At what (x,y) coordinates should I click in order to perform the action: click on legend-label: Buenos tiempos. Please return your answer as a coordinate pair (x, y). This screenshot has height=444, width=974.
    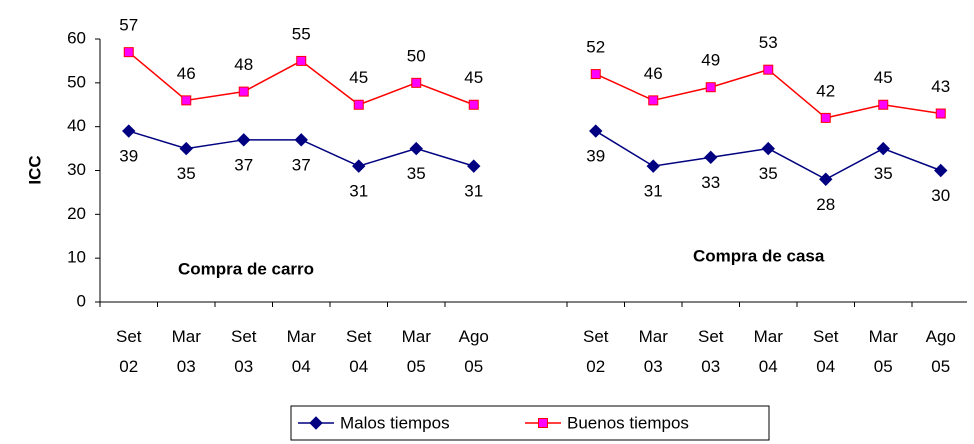
    Looking at the image, I should click on (628, 422).